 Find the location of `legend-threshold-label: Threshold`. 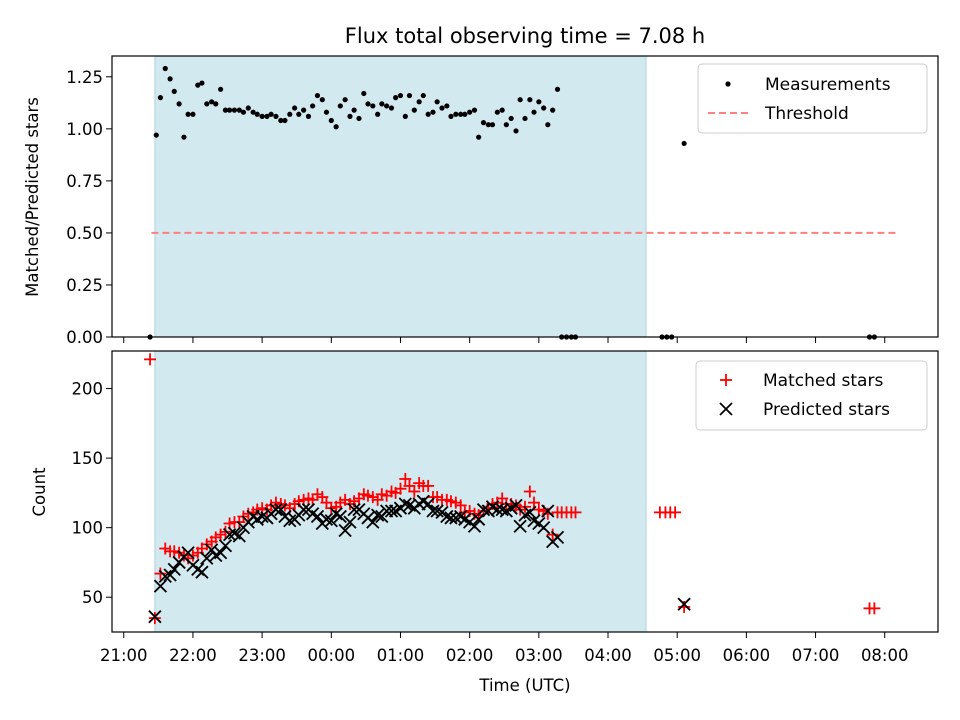

legend-threshold-label: Threshold is located at coordinates (806, 114).